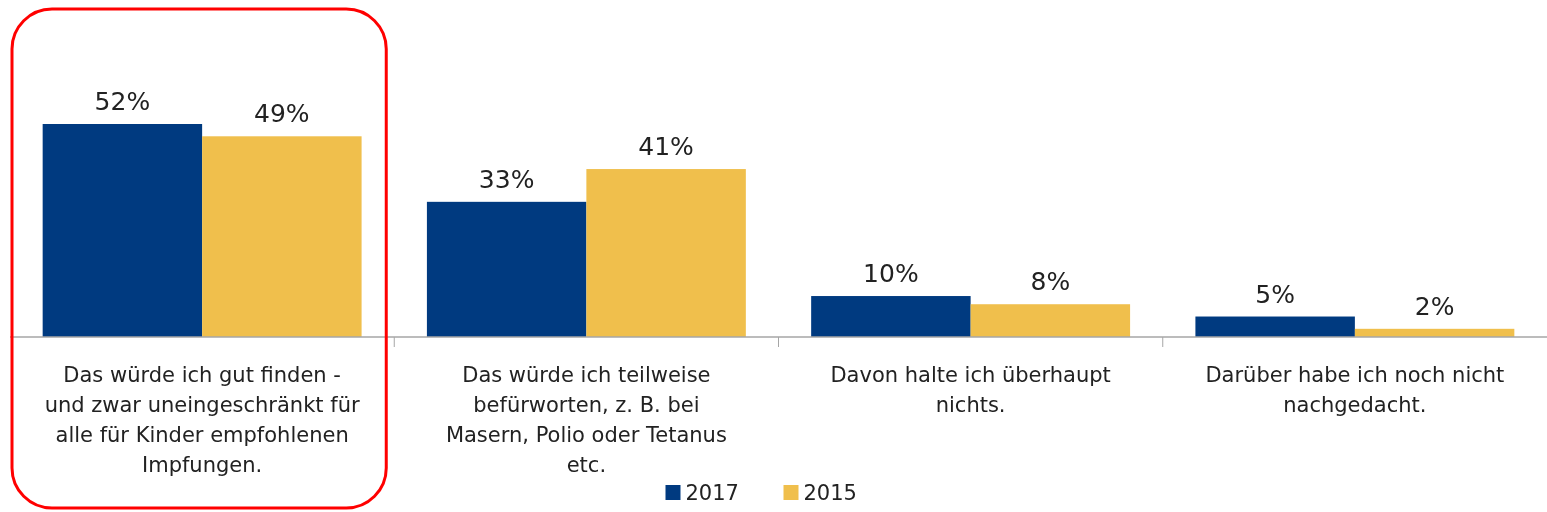  What do you see at coordinates (586, 420) in the screenshot?
I see `x-tick-label: Das würde ich teilweise befürworten, z. B. bei Masern, Polio oder Tetanus etc.` at bounding box center [586, 420].